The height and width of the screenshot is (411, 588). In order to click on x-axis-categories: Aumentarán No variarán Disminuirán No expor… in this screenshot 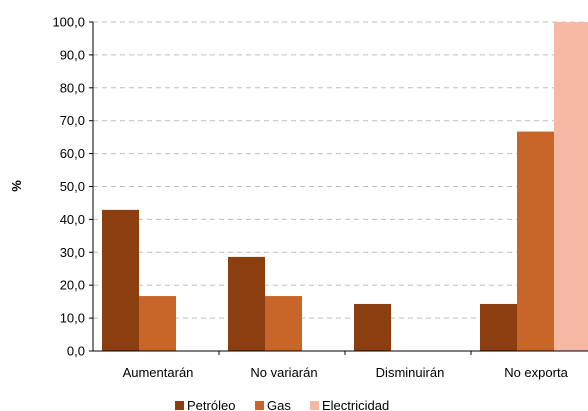, I will do `click(346, 372)`.